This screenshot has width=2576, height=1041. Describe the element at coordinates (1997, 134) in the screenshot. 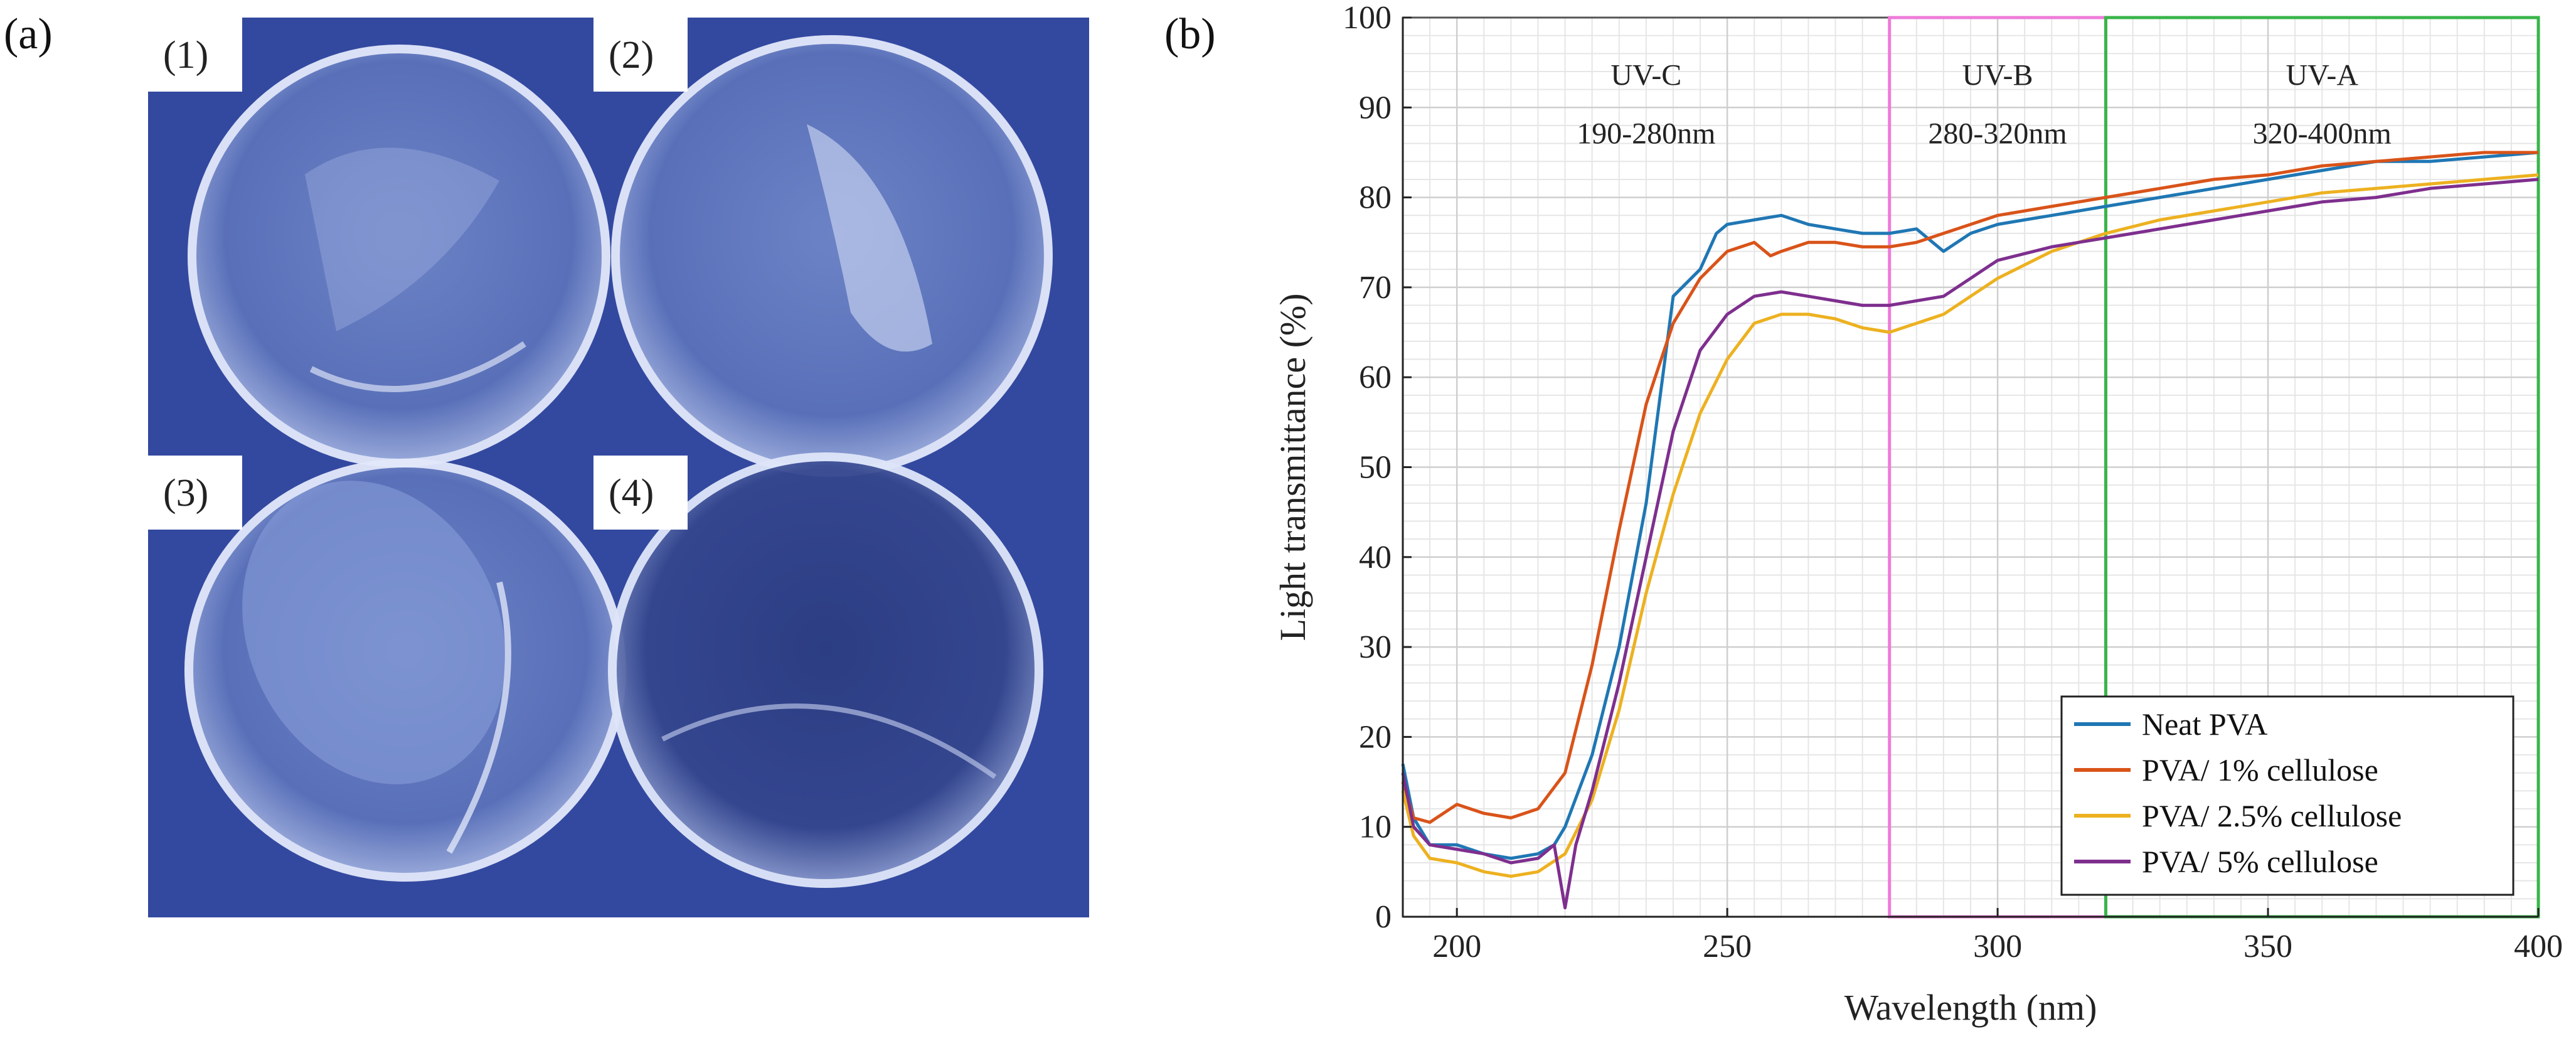

I see `region-range-uv-b: 280-320nm` at that location.